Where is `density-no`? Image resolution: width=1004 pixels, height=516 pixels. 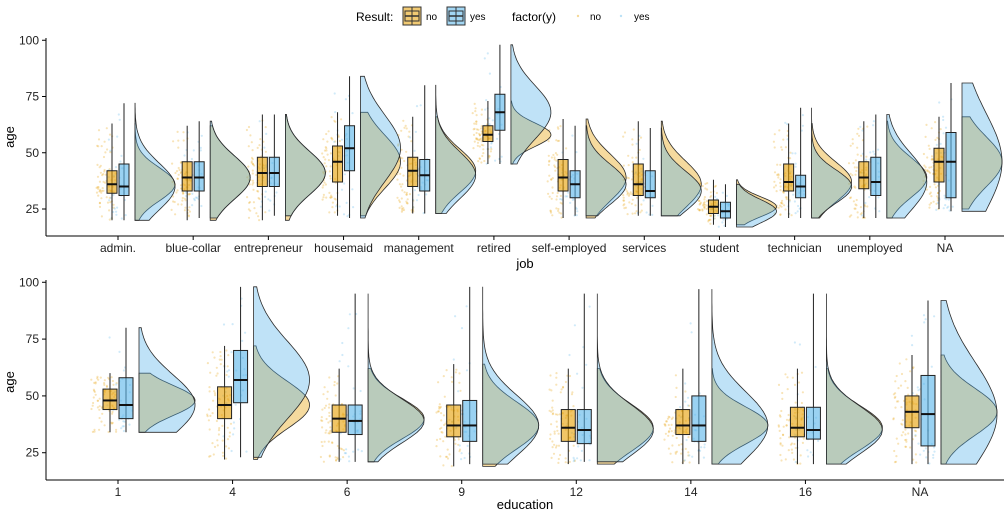 density-no is located at coordinates (380, 164).